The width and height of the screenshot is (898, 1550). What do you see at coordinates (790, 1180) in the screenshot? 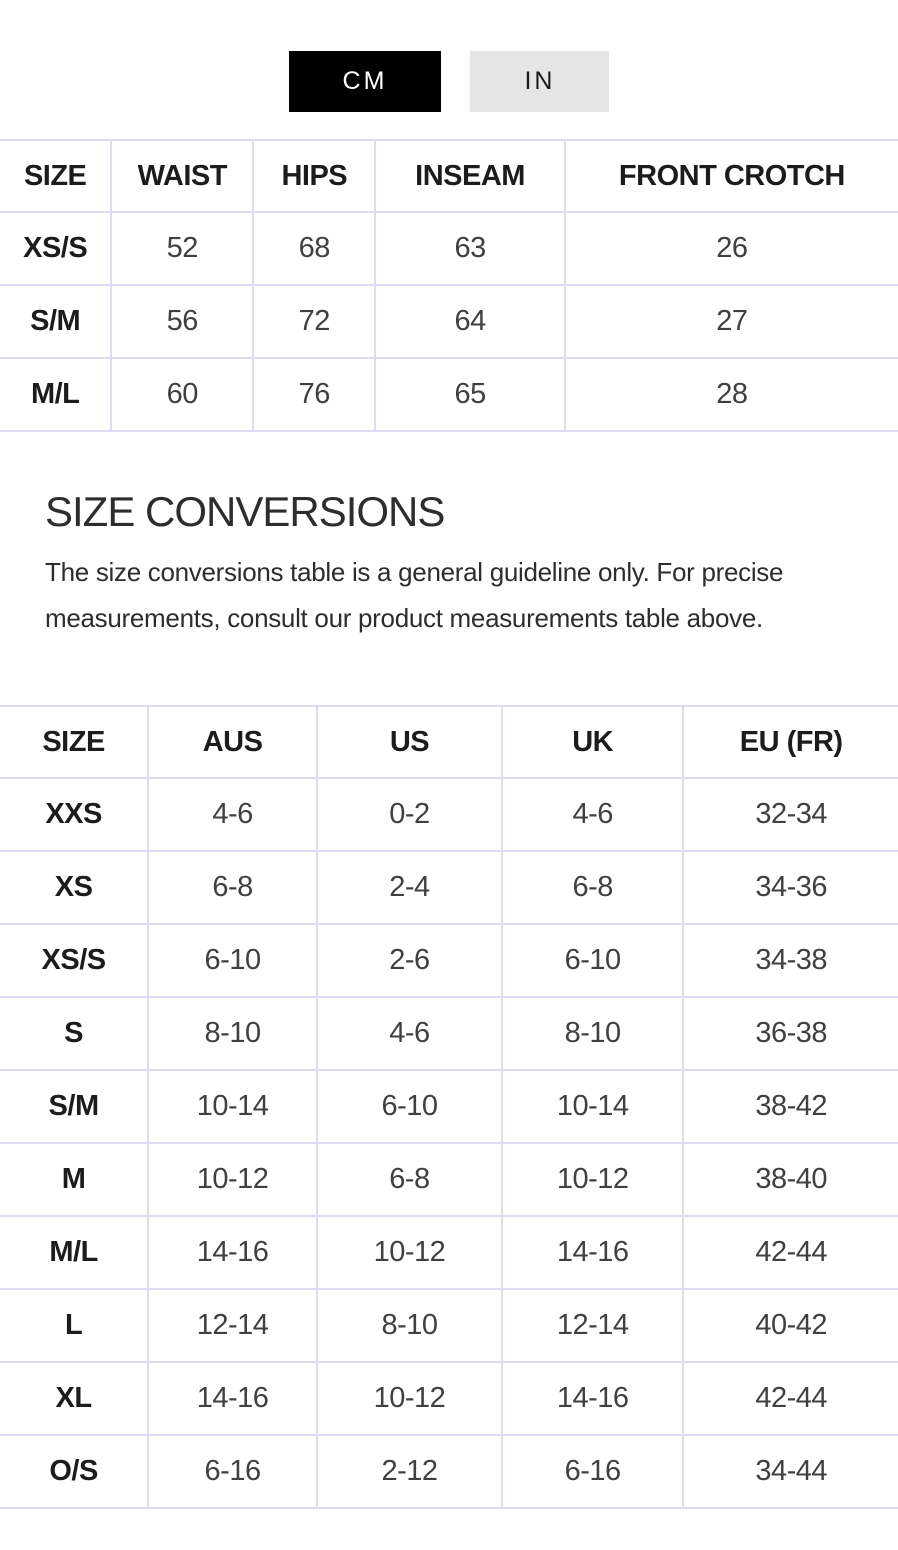
I see `cell-value: 38-40` at bounding box center [790, 1180].